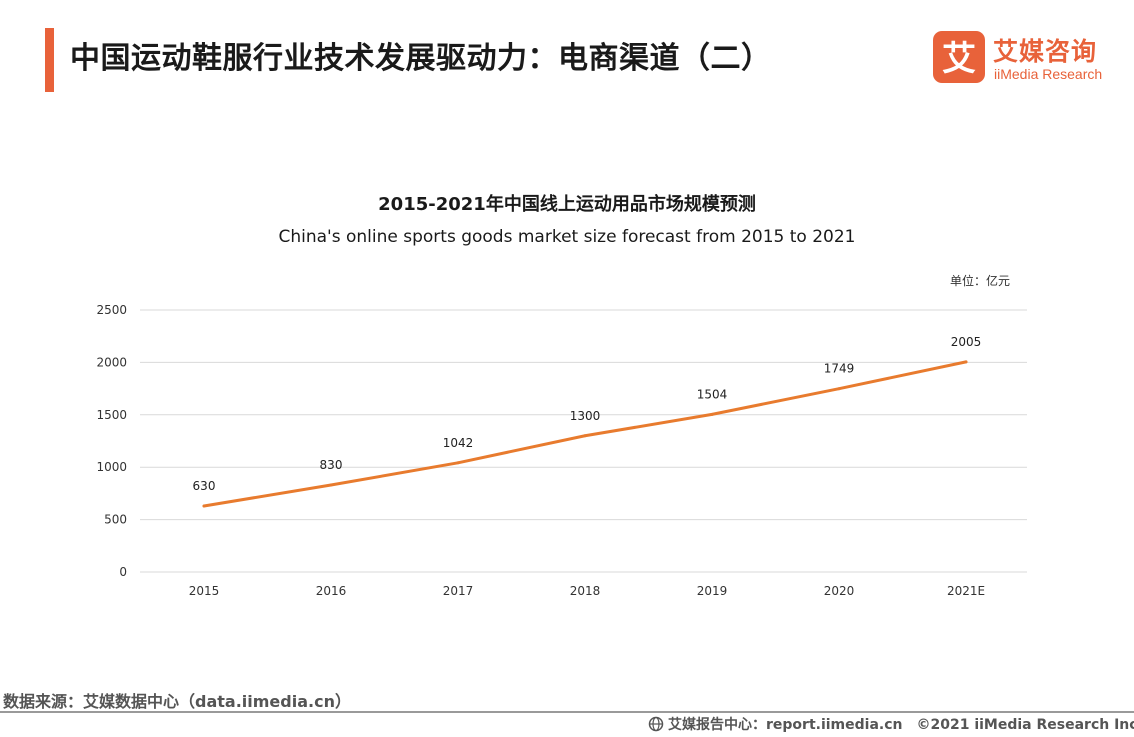  What do you see at coordinates (1048, 74) in the screenshot?
I see `logo-name-en: iiMedia Research` at bounding box center [1048, 74].